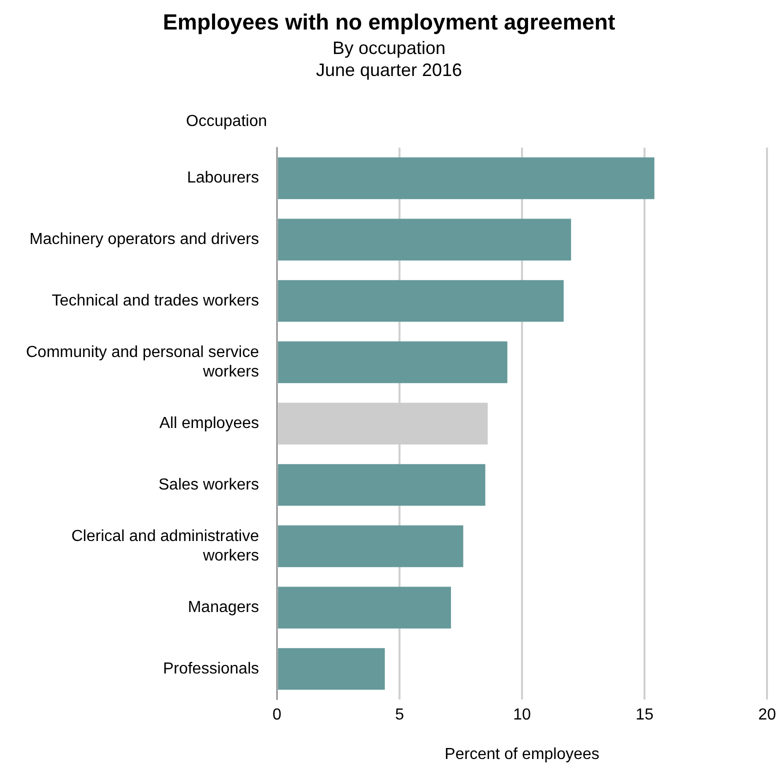 The image size is (782, 774). I want to click on y-tick-label: Managers, so click(223, 607).